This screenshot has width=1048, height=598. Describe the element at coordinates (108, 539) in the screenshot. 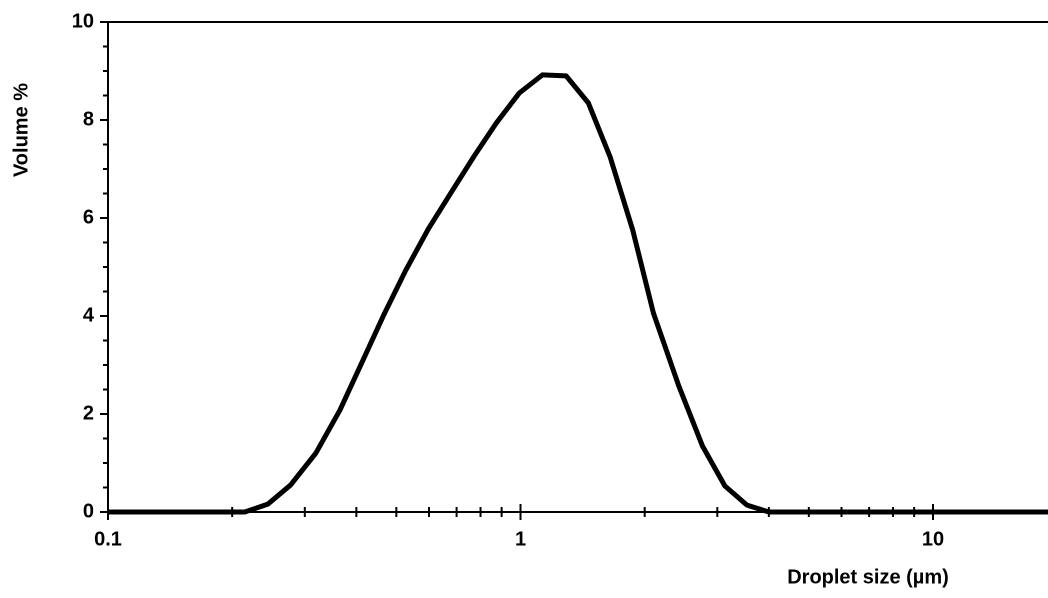

I see `x-tick-label: 0.1` at that location.